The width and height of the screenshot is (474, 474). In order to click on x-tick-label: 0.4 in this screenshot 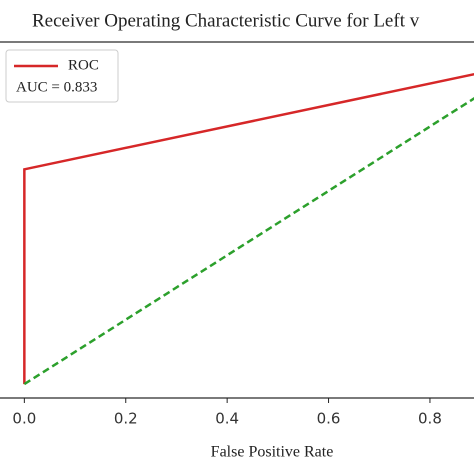, I will do `click(227, 419)`.